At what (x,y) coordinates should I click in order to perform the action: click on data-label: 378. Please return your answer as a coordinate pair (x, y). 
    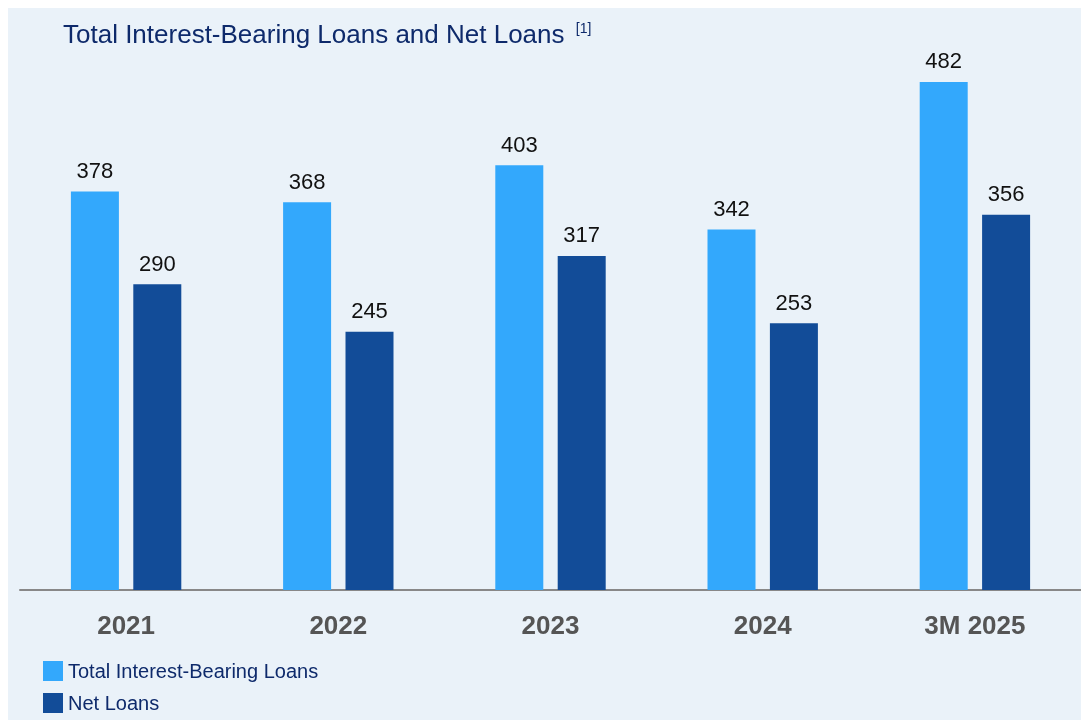
    Looking at the image, I should click on (95, 171).